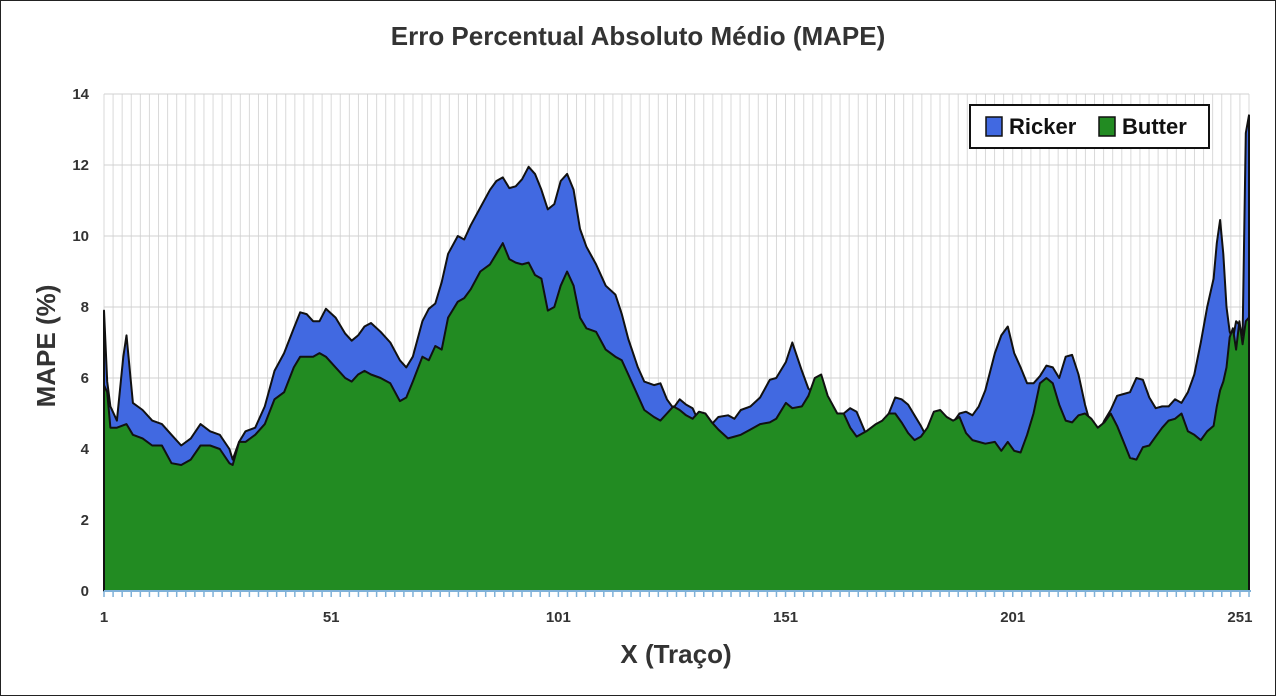 Image resolution: width=1276 pixels, height=700 pixels. I want to click on x-tick-label: 201, so click(1012, 617).